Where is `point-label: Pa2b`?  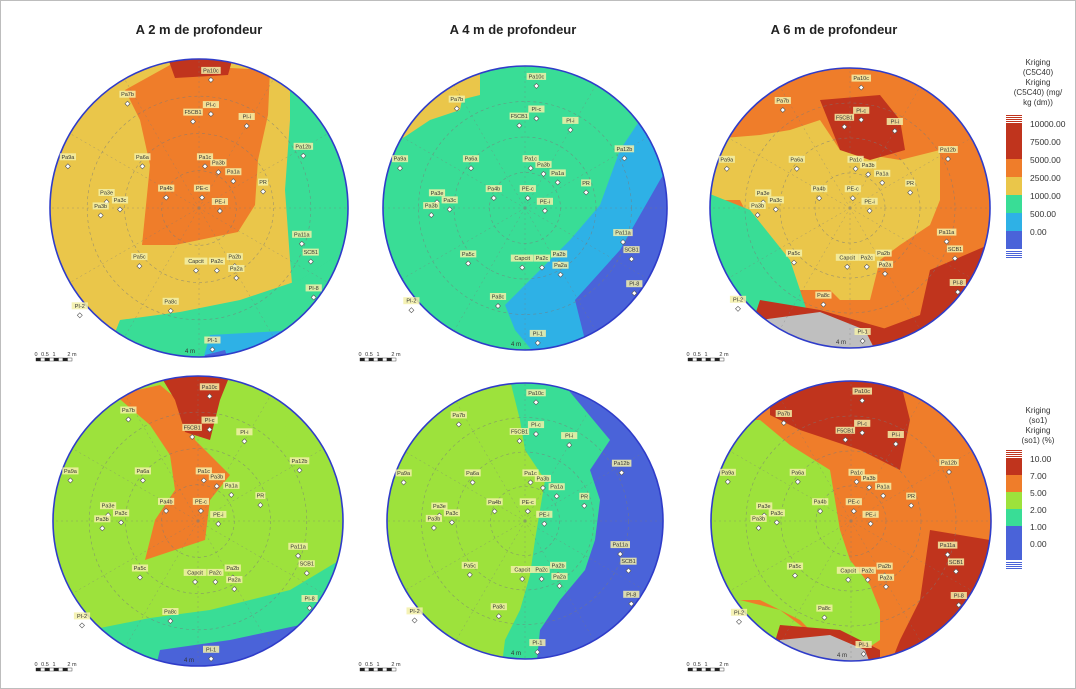
point-label: Pa2b is located at coordinates (883, 254).